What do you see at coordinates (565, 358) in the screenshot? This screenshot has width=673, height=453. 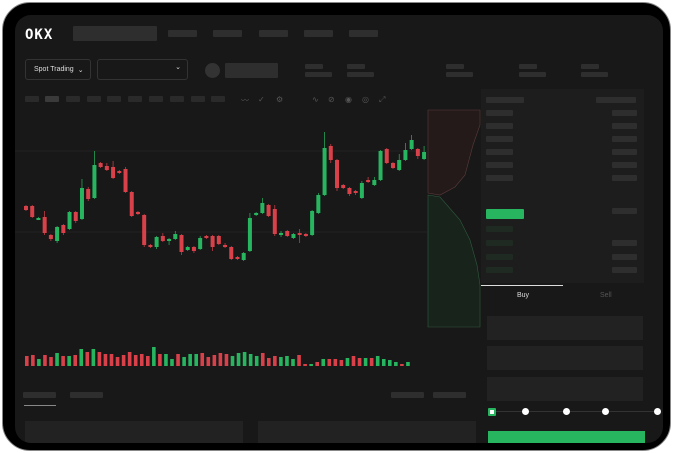 I see `amount-input` at bounding box center [565, 358].